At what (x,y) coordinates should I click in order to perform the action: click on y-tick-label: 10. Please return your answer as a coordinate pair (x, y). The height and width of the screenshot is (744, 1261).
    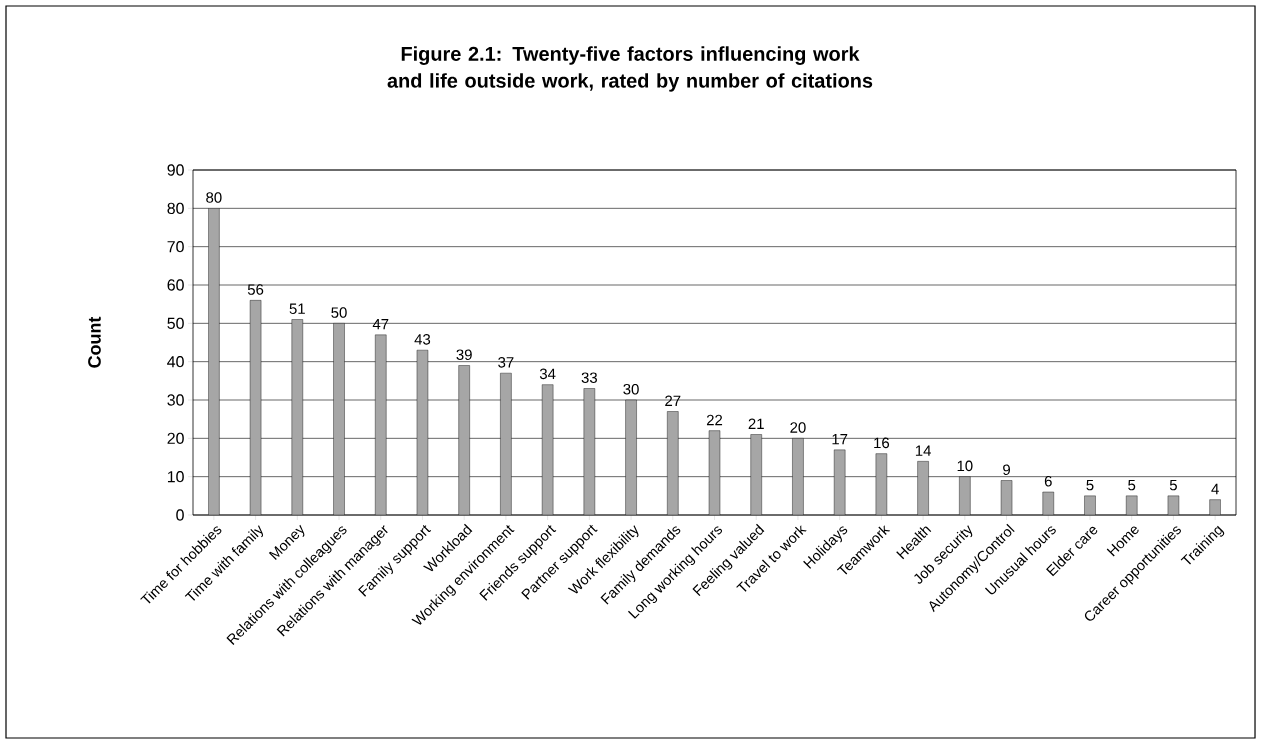
    Looking at the image, I should click on (175, 477).